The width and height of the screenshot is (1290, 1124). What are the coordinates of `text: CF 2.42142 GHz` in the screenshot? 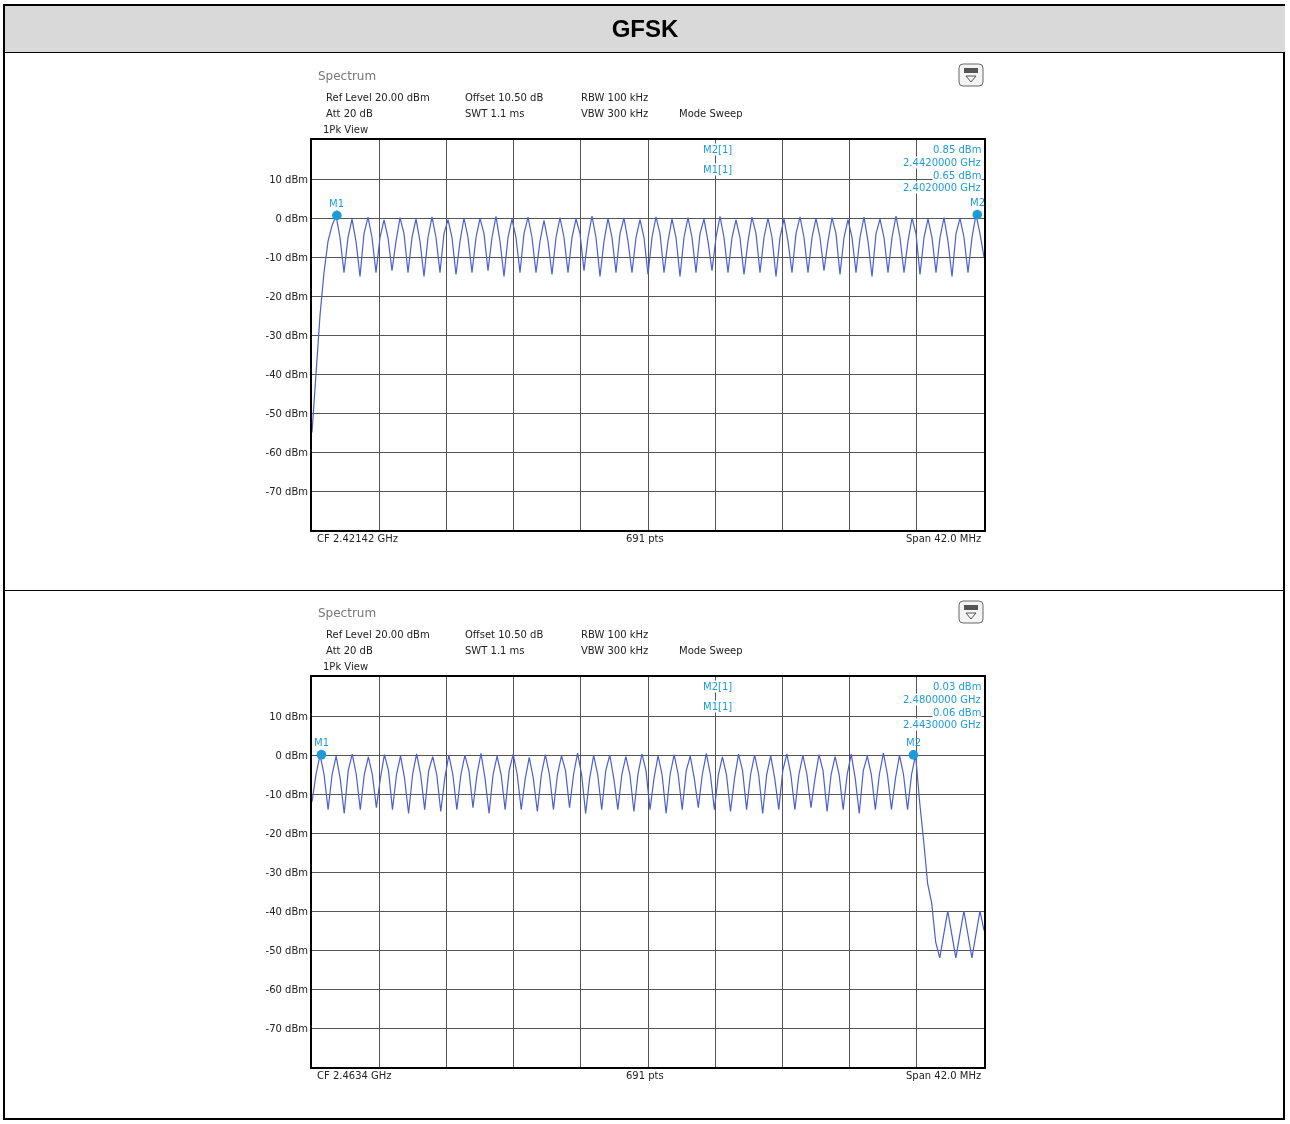 It's located at (357, 538).